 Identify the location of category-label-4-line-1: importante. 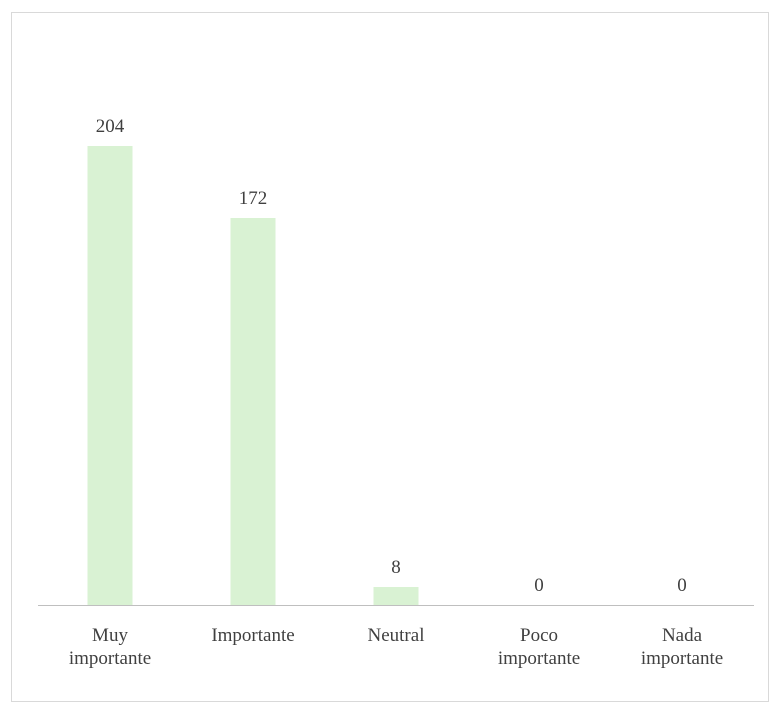
(682, 658).